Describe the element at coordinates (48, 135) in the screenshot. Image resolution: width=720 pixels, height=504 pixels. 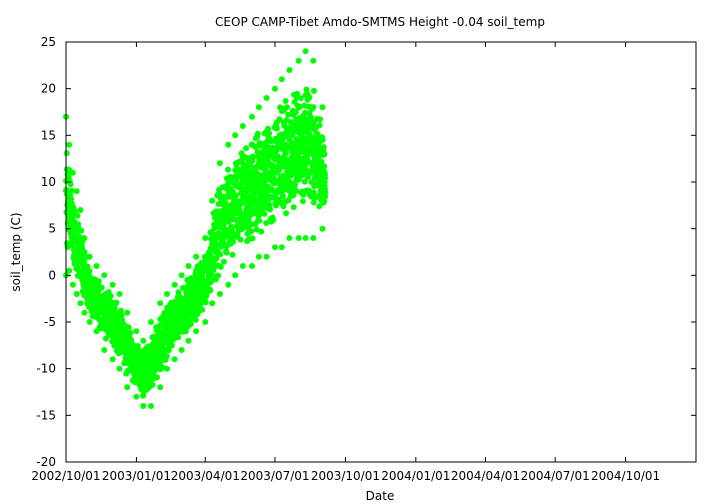
I see `y-tick-label: 15` at that location.